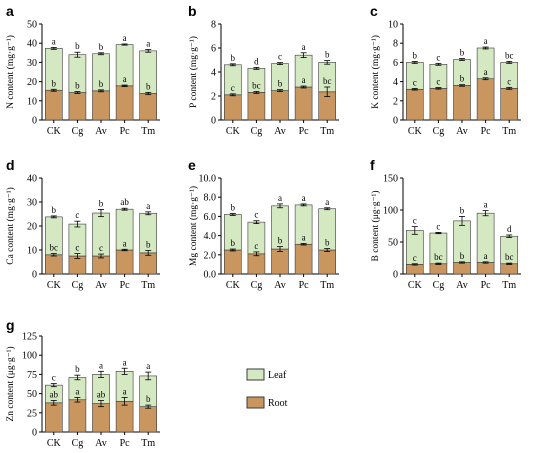 This screenshot has height=453, width=550. I want to click on sig-letter-leaf: ab, so click(124, 202).